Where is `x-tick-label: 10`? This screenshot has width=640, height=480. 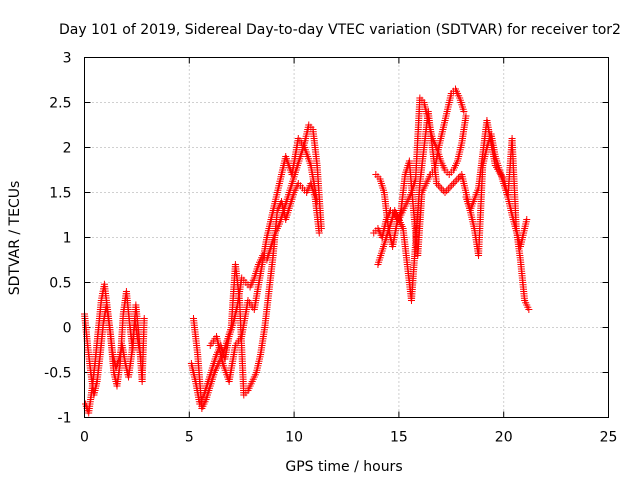 x-tick-label: 10 is located at coordinates (294, 438).